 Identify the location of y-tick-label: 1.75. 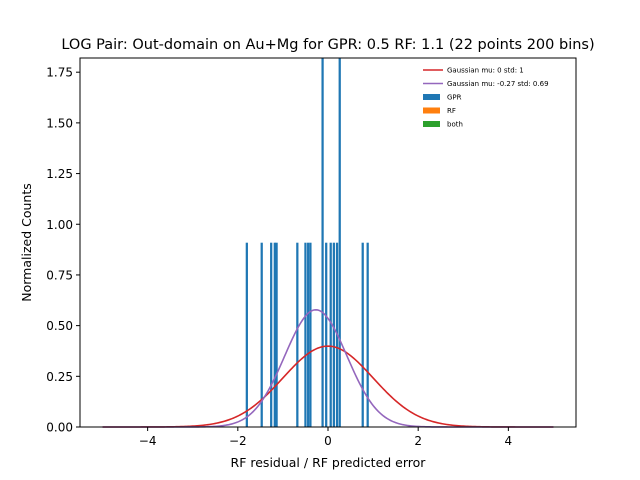
(59, 73).